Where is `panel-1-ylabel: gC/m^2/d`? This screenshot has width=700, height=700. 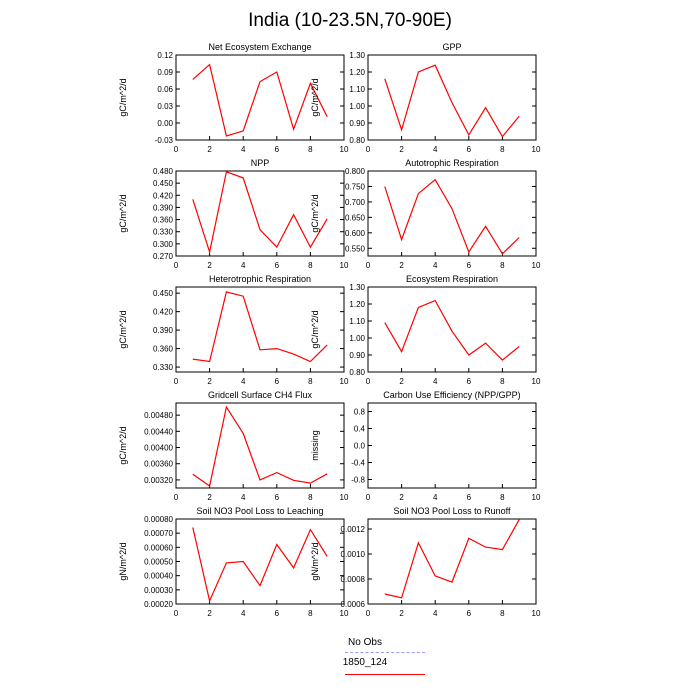 panel-1-ylabel: gC/m^2/d is located at coordinates (123, 97).